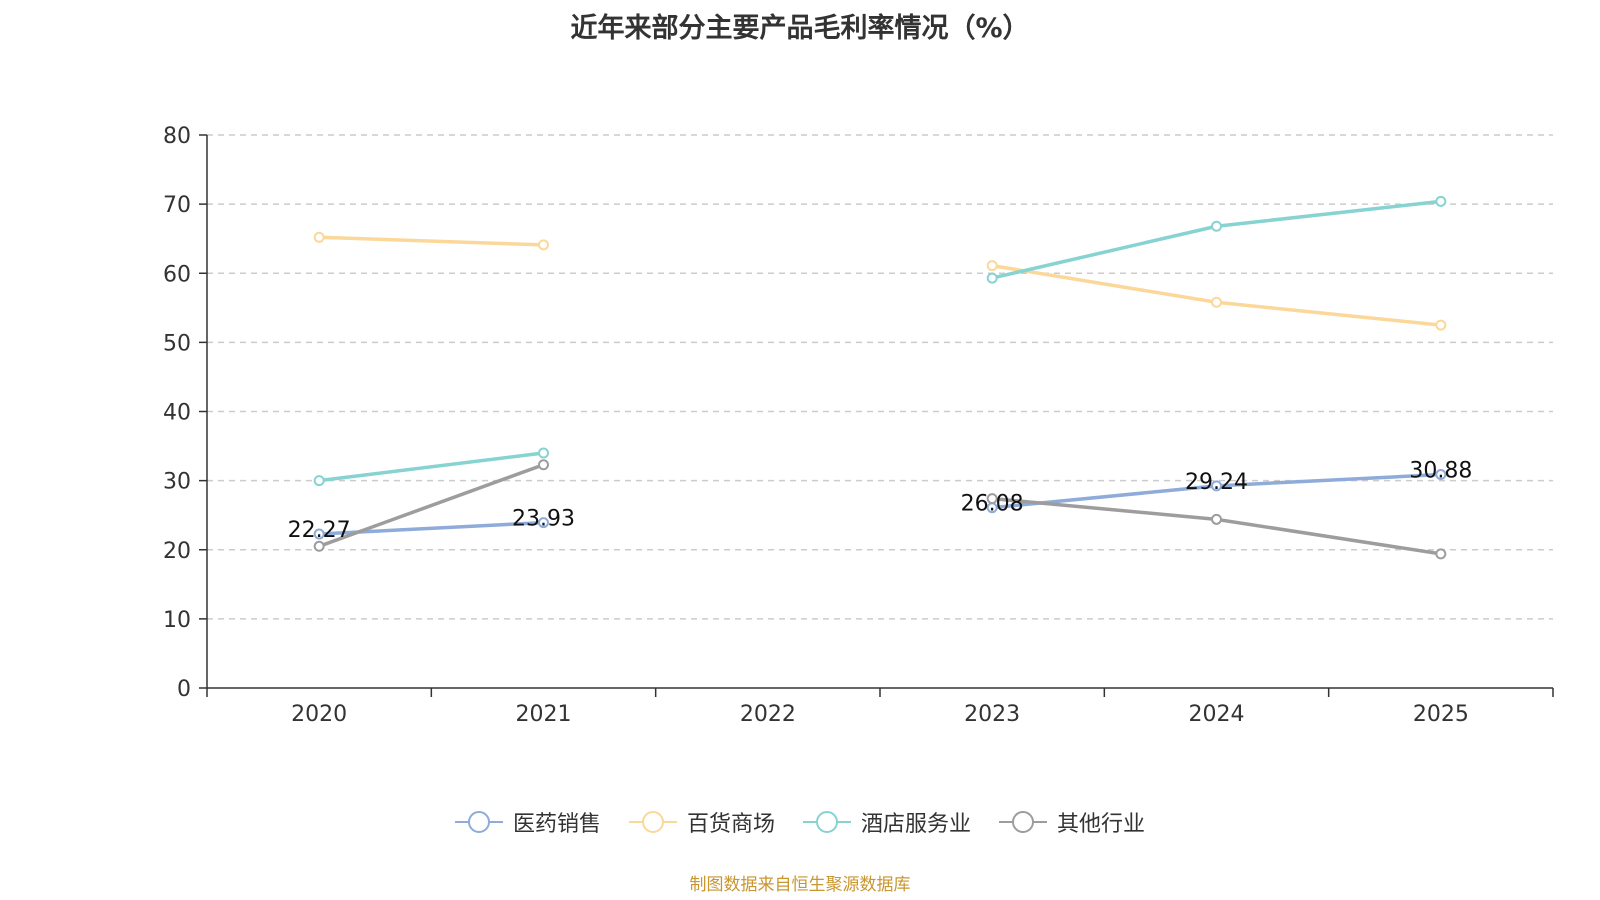  What do you see at coordinates (556, 824) in the screenshot?
I see `legend-label: 医药销售` at bounding box center [556, 824].